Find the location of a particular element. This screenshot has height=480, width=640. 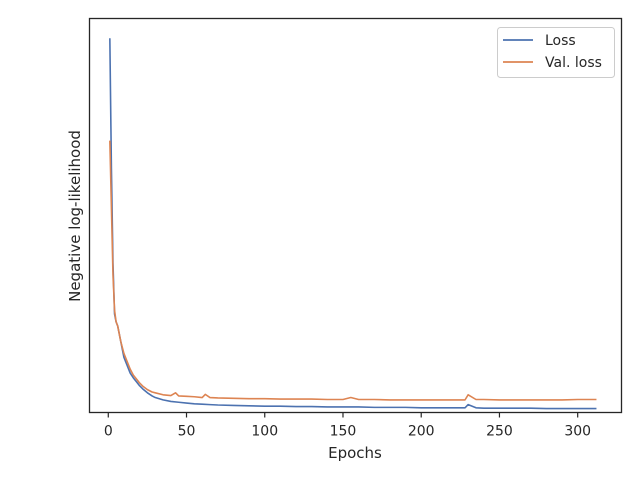

x-tick-label: 100 is located at coordinates (264, 432).